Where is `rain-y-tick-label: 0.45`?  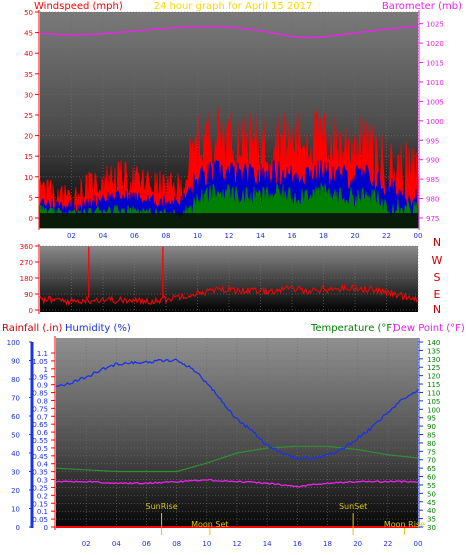 rain-y-tick-label: 0.45 is located at coordinates (40, 457).